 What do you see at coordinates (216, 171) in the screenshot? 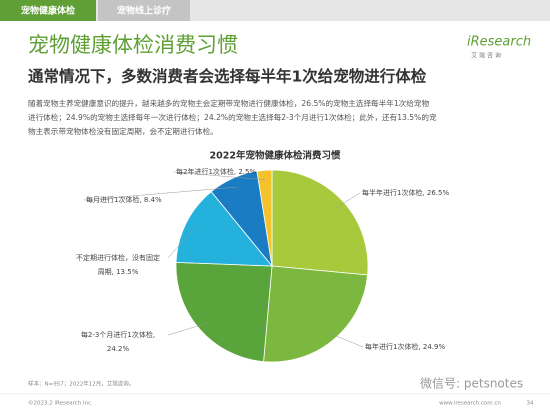
I see `data-label: 每2年进行1次体检, 2.5%` at bounding box center [216, 171].